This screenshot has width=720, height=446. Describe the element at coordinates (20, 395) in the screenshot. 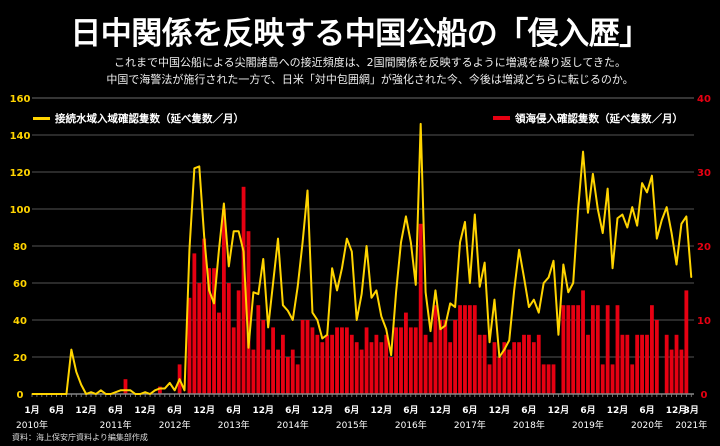

I see `left-axis-tick-label: 0` at that location.